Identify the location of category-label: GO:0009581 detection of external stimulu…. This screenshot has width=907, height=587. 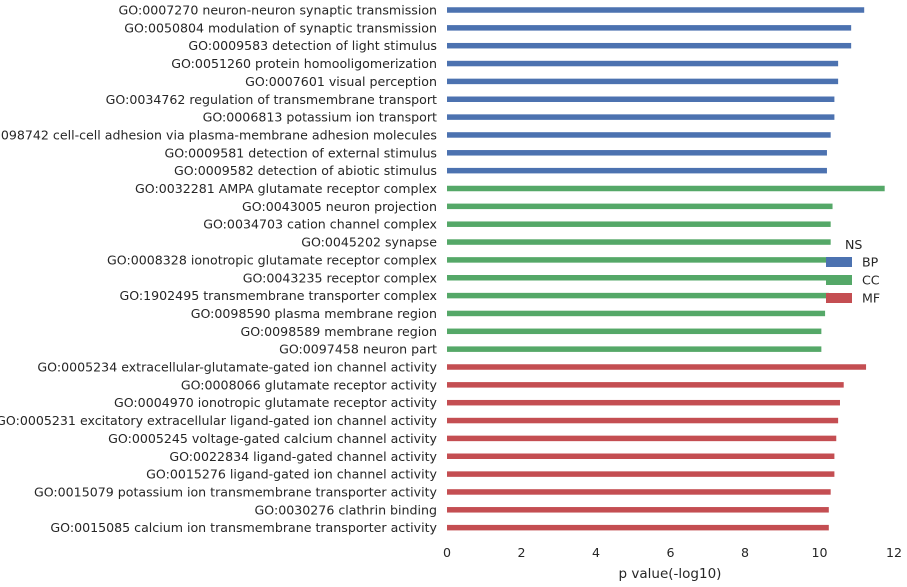
(300, 152).